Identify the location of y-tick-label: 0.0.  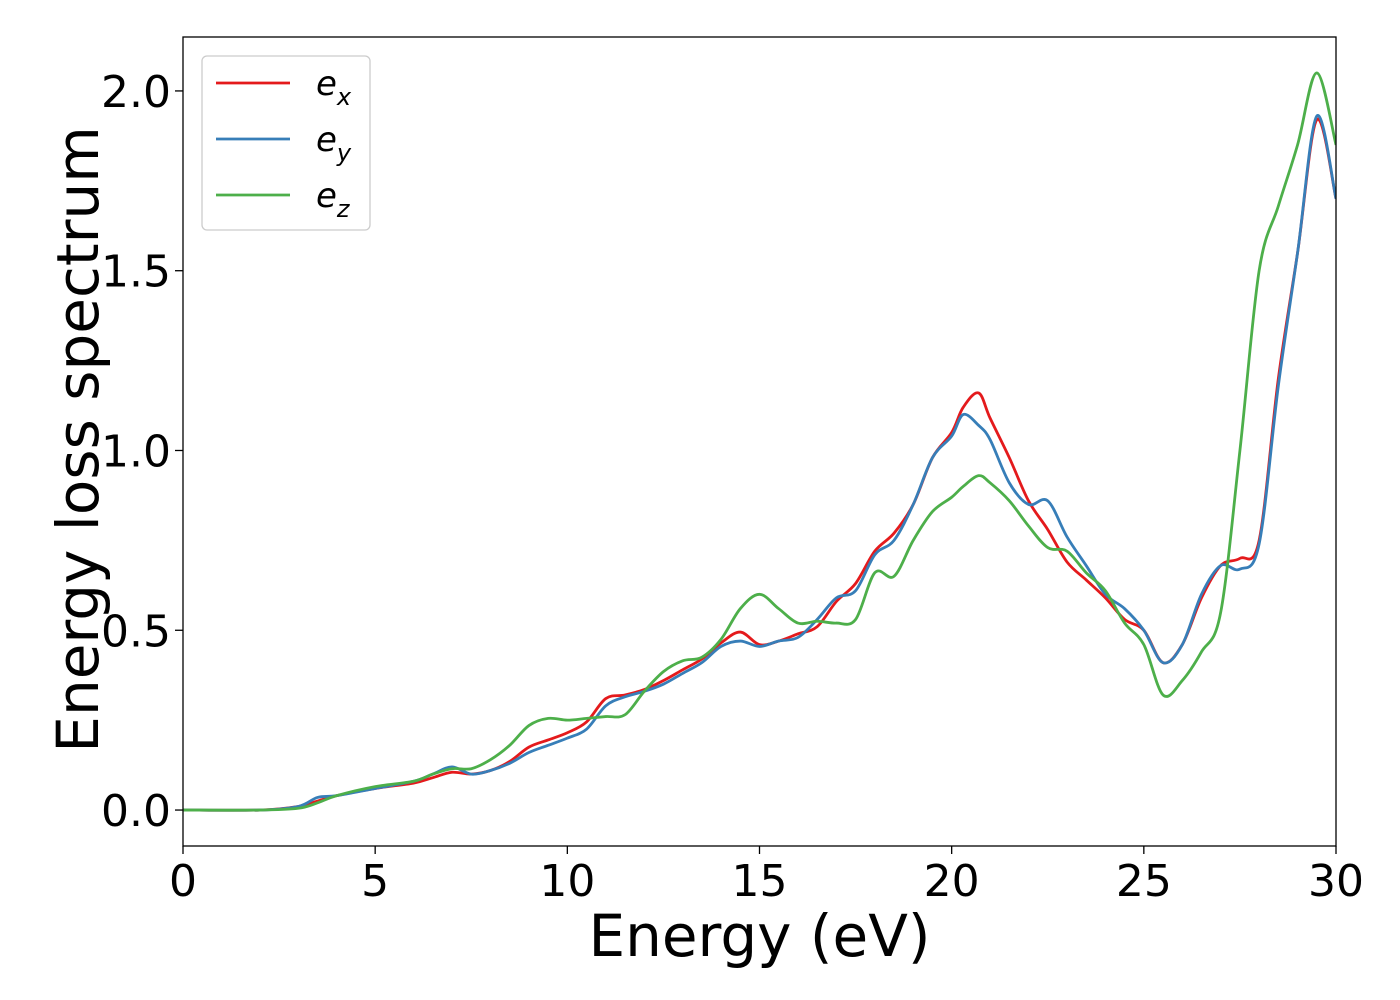
(136, 811).